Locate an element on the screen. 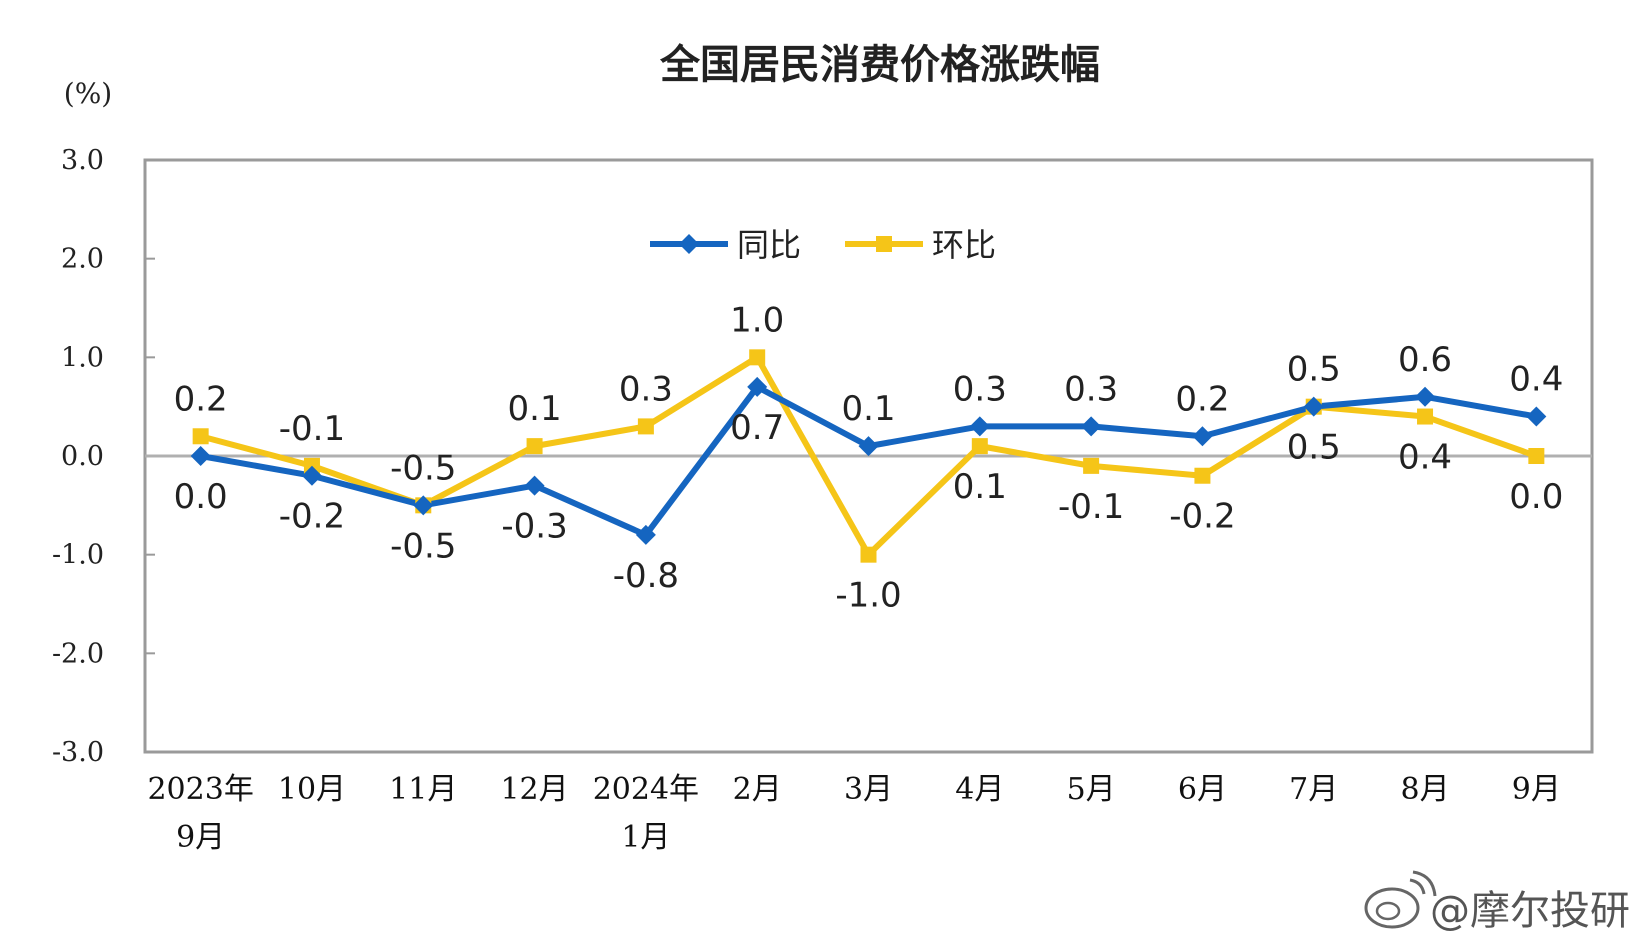 The image size is (1649, 946). data-label-mom: 0.0 is located at coordinates (1536, 497).